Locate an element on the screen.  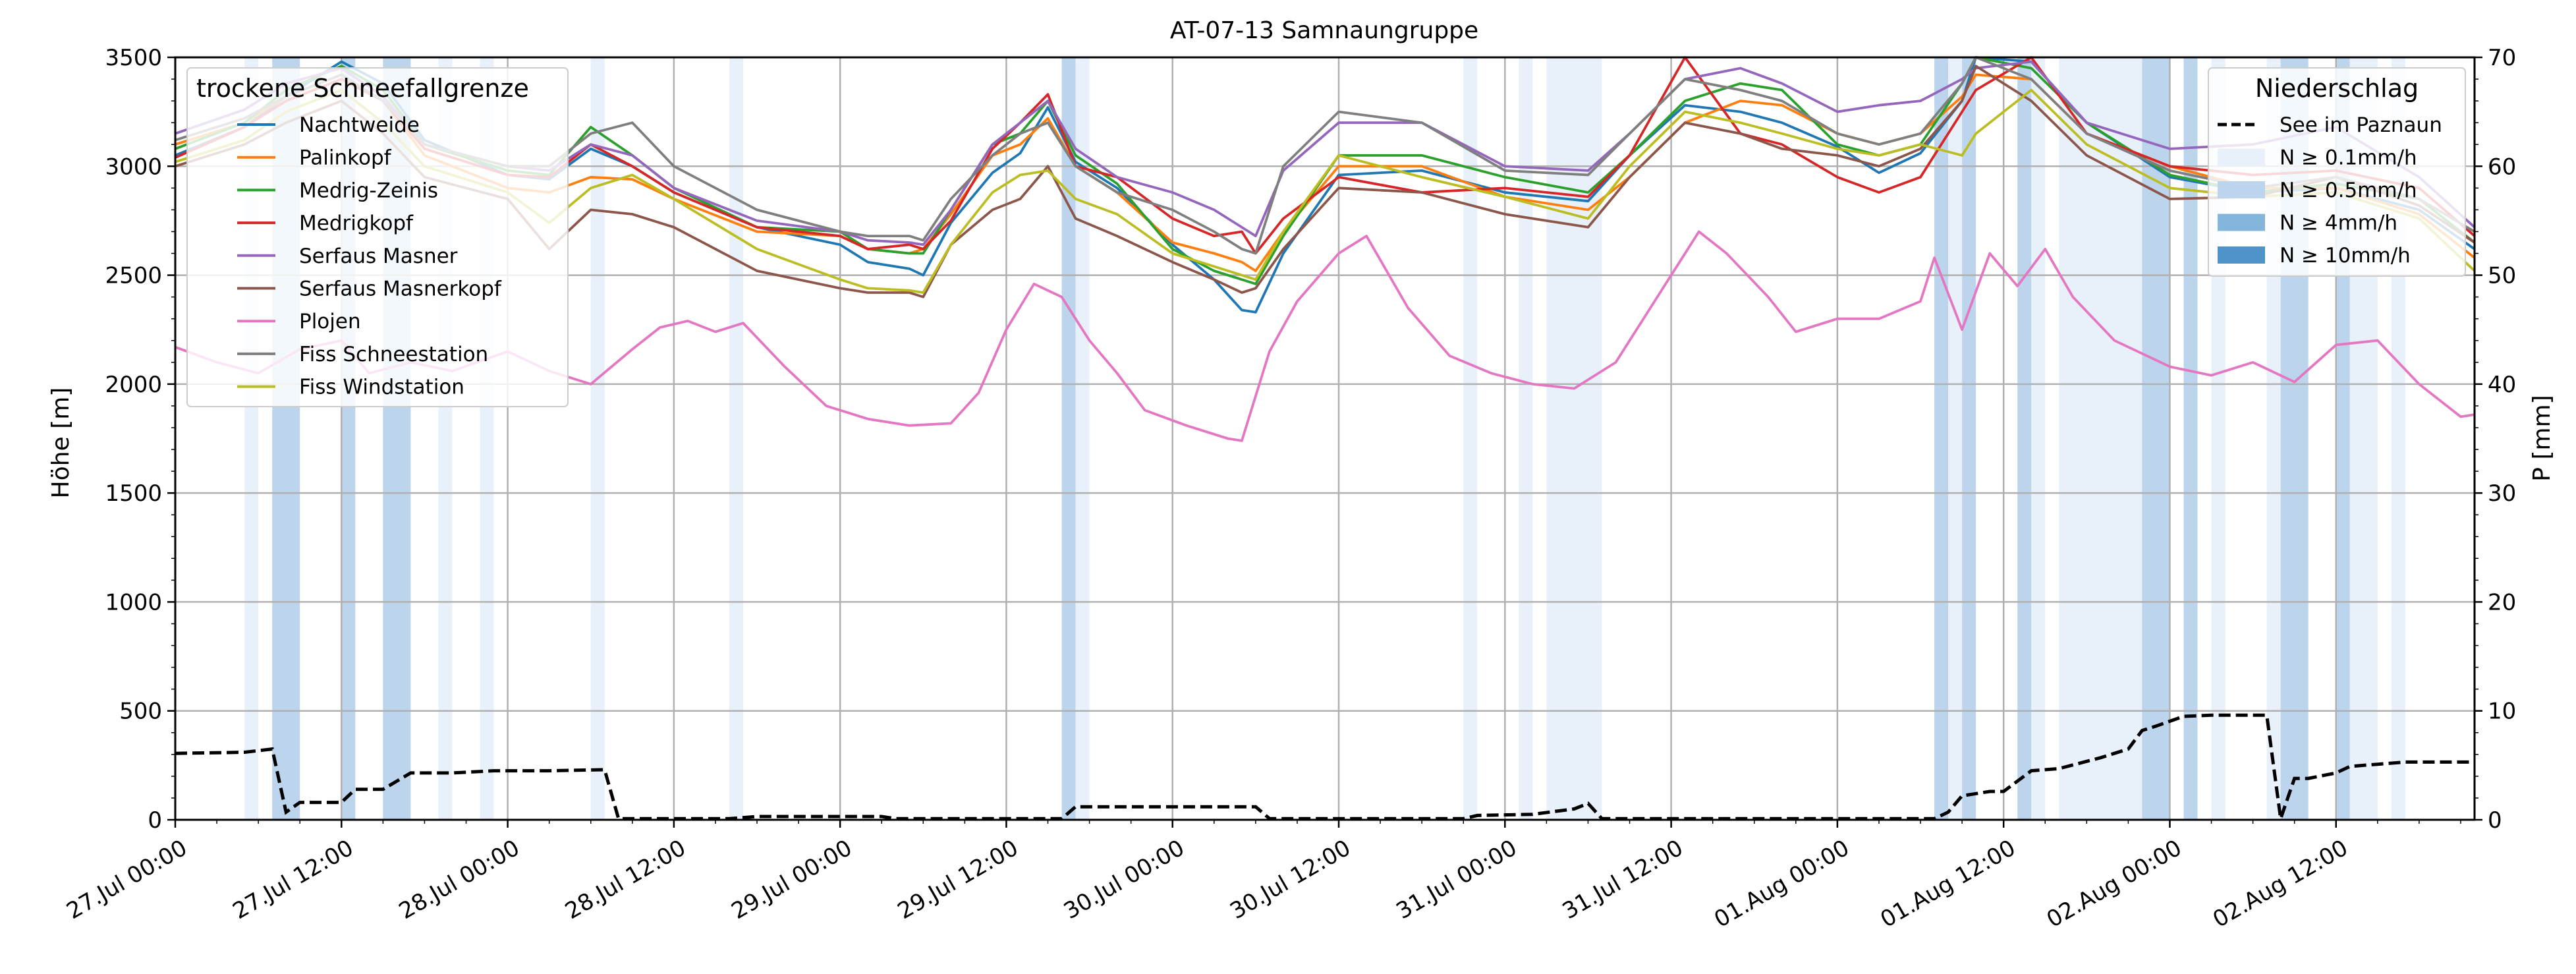
precip-line is located at coordinates (1325, 766).